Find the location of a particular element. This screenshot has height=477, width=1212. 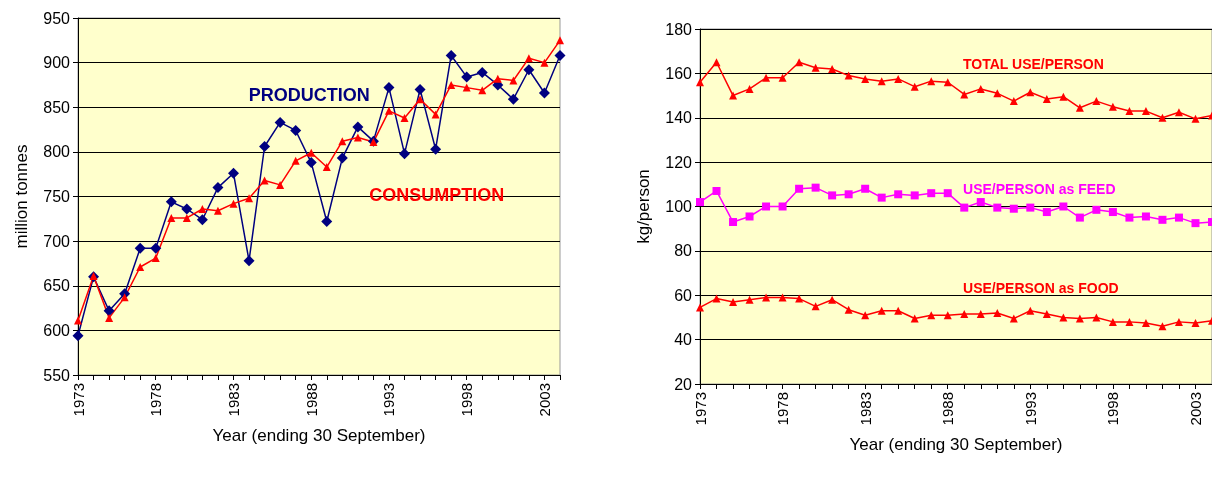

y-tick-label: 100 is located at coordinates (679, 206).